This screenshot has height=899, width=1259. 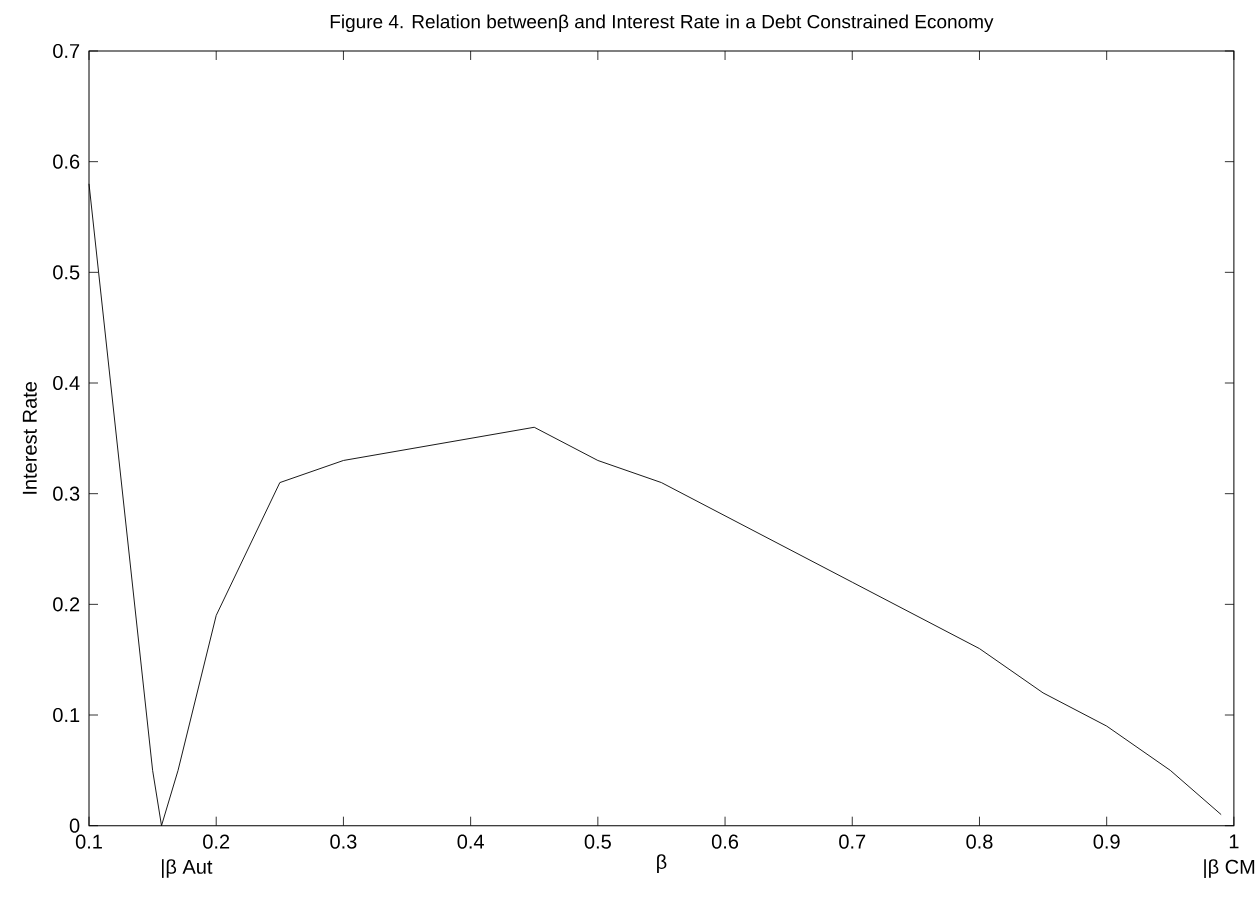 I want to click on y-tick-label: 0.4, so click(x=66, y=383).